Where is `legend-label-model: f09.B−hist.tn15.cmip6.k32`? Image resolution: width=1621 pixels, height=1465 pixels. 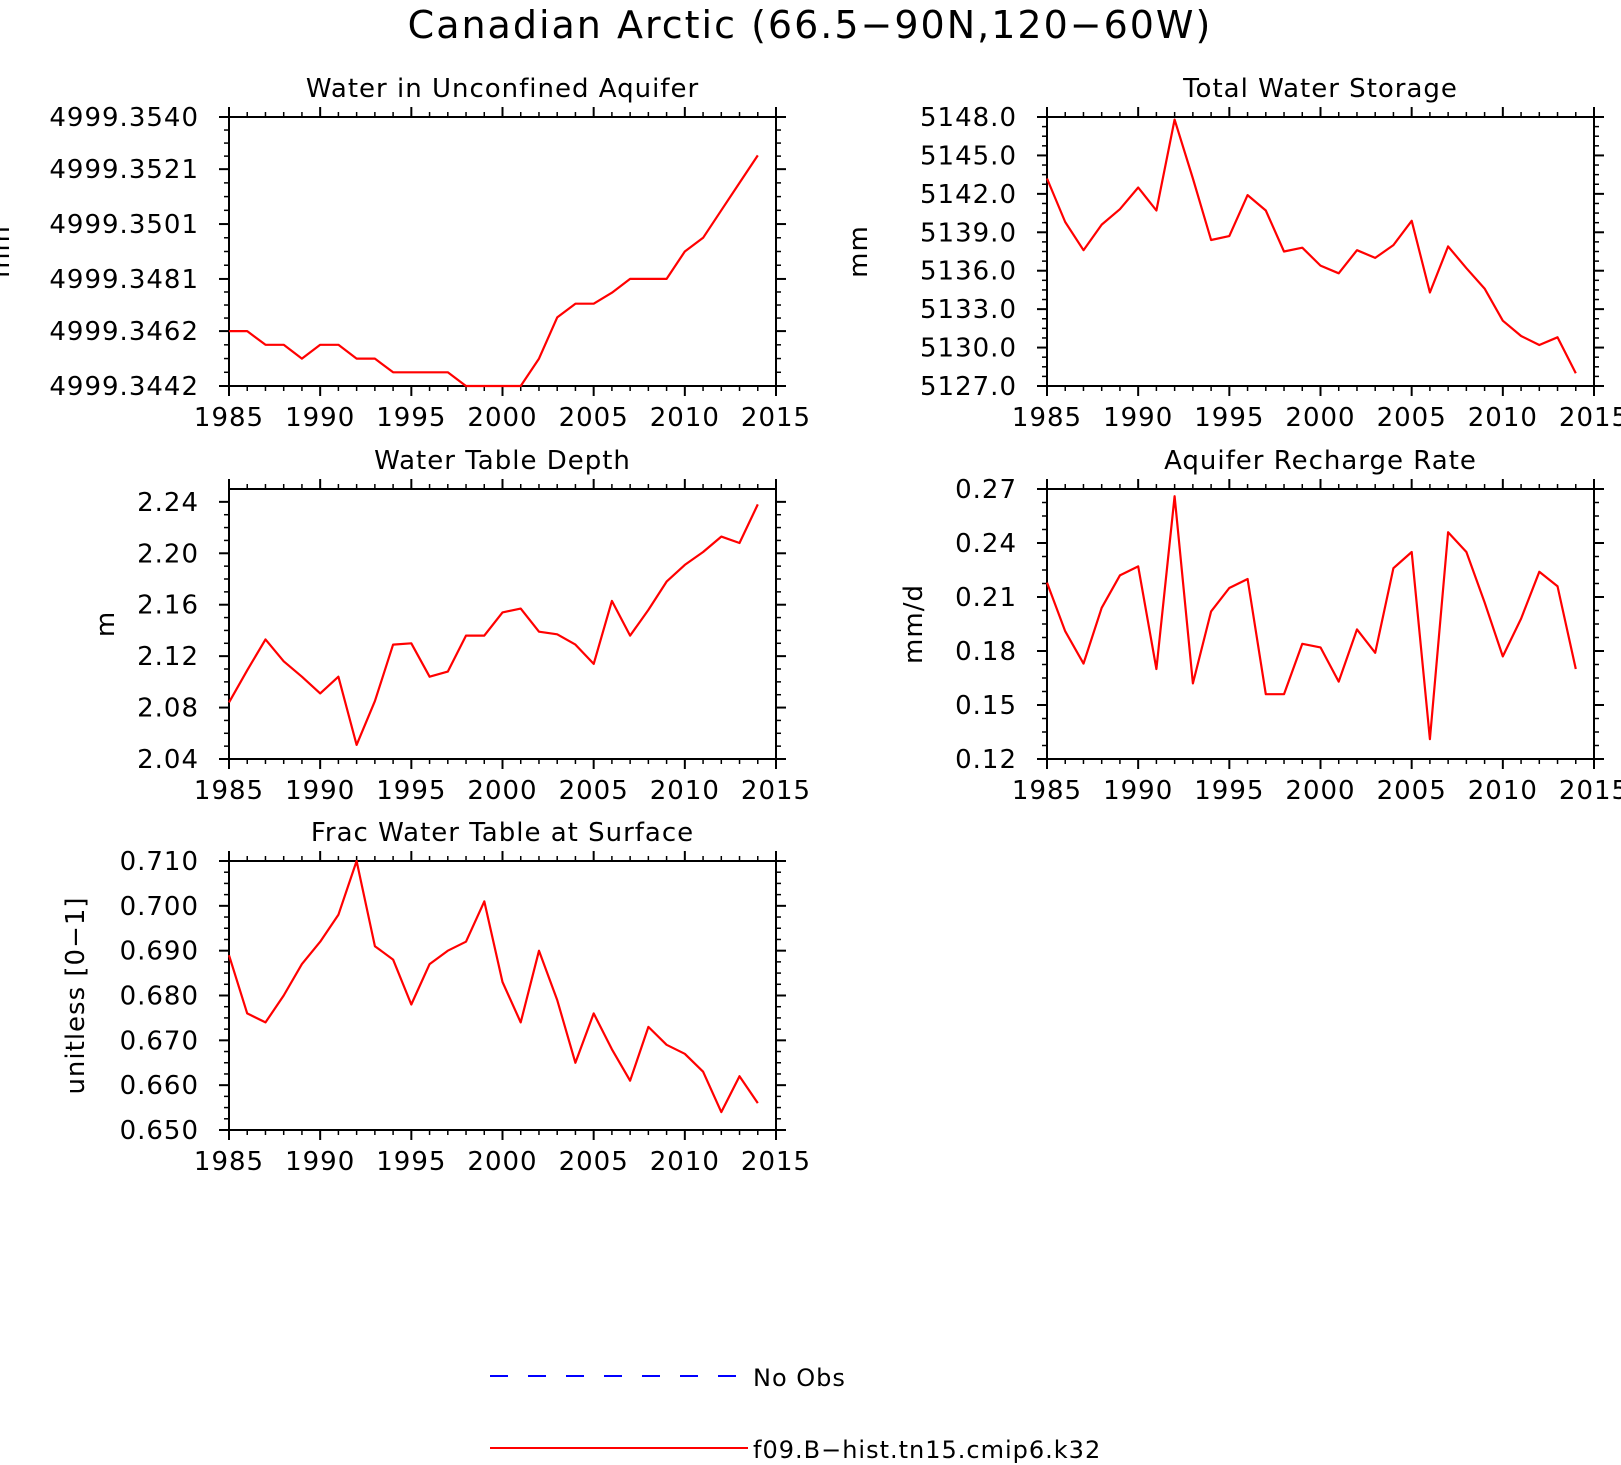 legend-label-model: f09.B−hist.tn15.cmip6.k32 is located at coordinates (927, 1450).